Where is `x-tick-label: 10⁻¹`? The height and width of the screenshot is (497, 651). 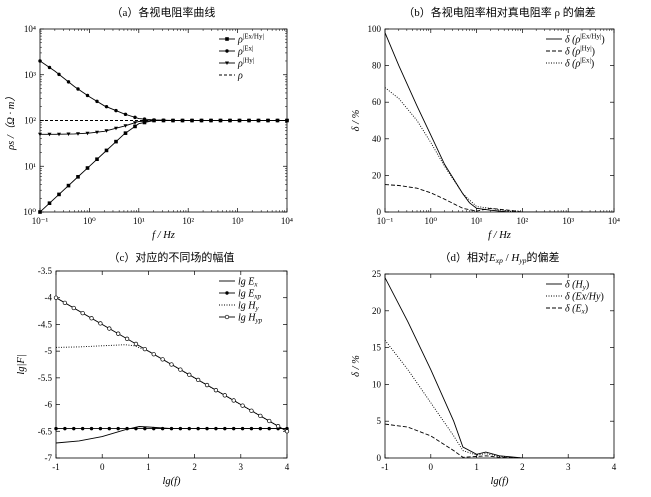
x-tick-label: 10⁻¹ is located at coordinates (40, 221).